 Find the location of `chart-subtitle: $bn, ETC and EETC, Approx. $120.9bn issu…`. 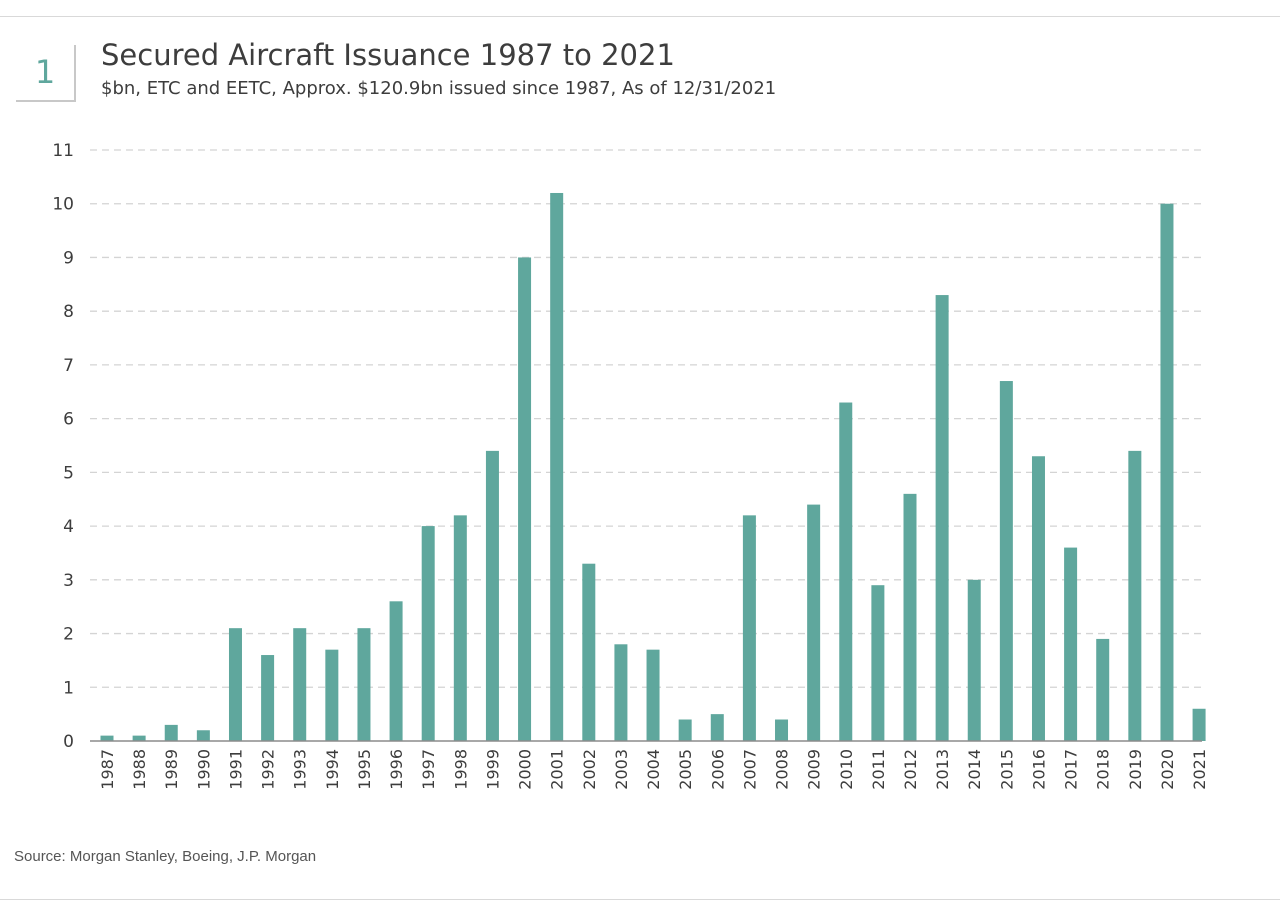

chart-subtitle: $bn, ETC and EETC, Approx. $120.9bn issu… is located at coordinates (439, 88).